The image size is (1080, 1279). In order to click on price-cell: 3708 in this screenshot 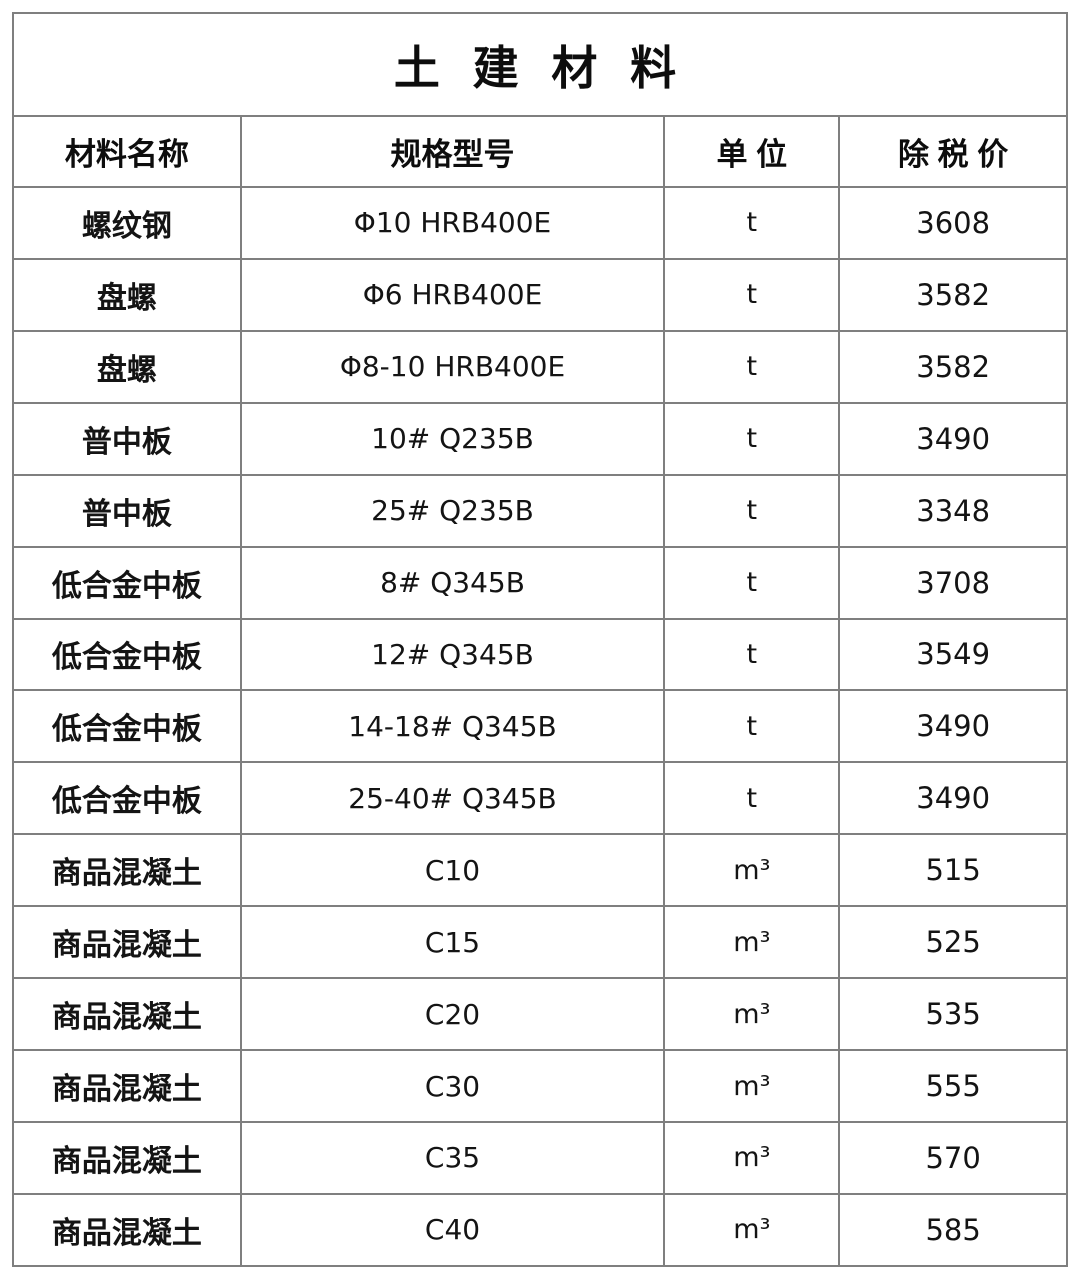, I will do `click(953, 582)`.